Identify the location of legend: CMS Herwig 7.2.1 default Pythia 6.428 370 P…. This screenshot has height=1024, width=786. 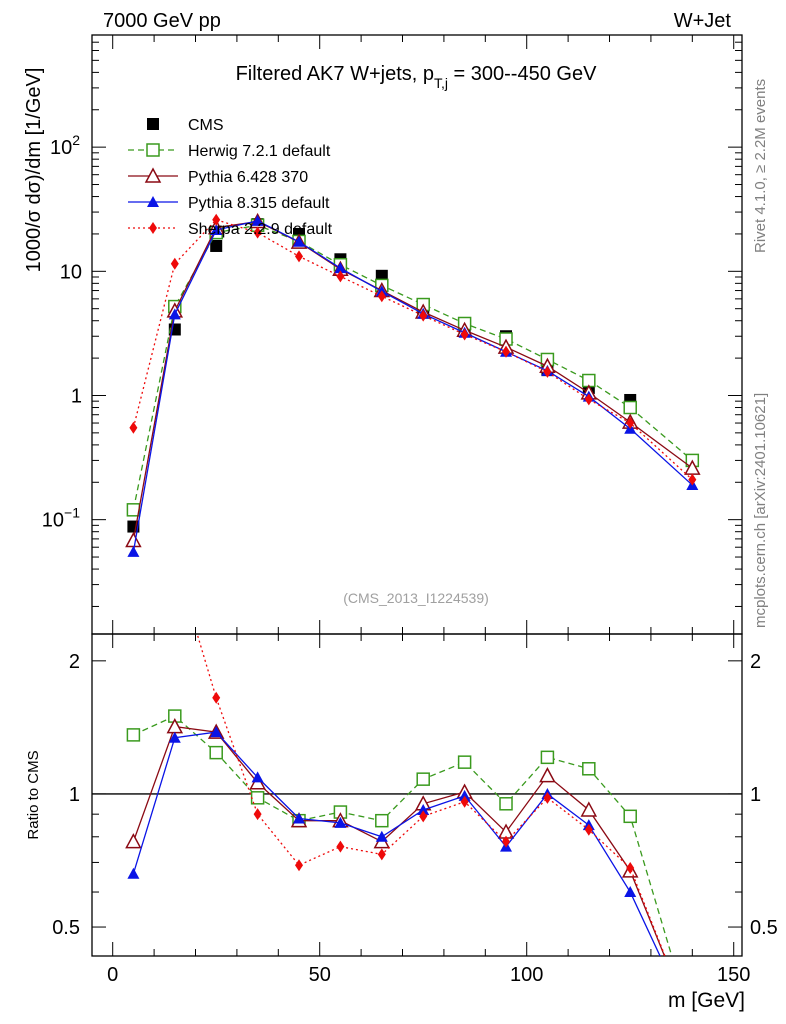
(230, 177).